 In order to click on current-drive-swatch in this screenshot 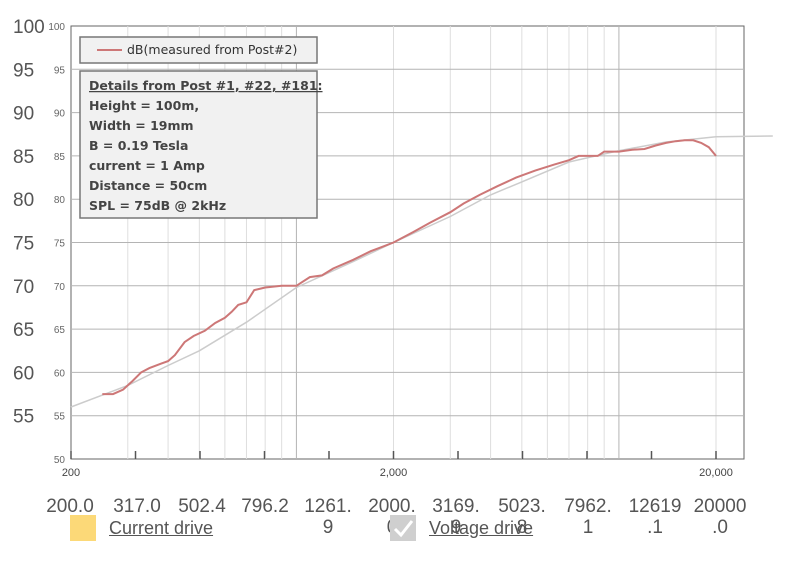, I will do `click(83, 528)`.